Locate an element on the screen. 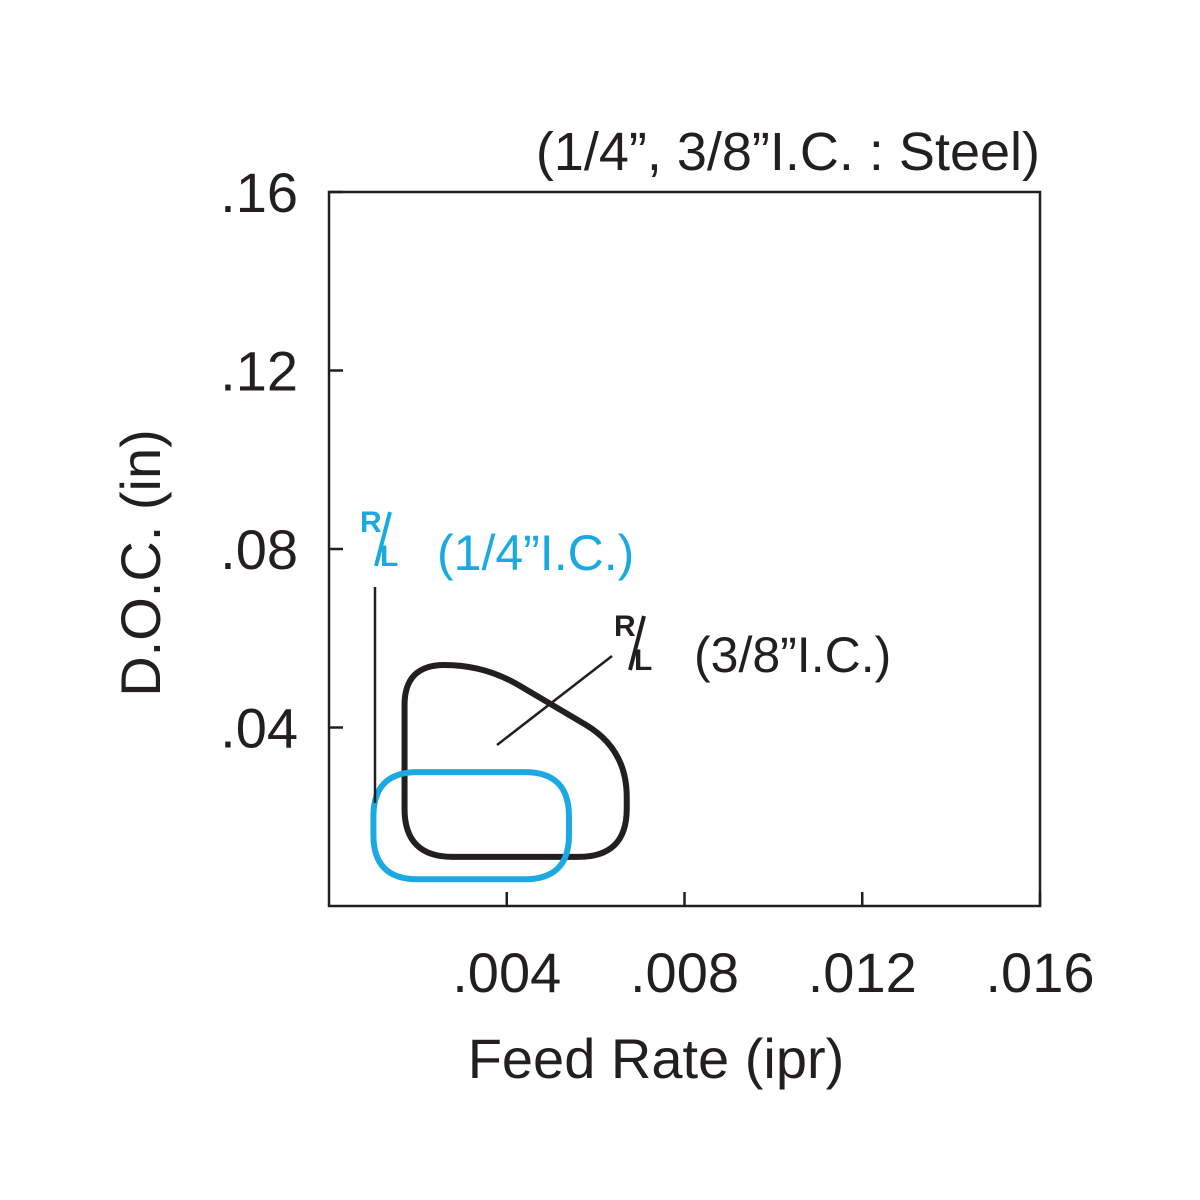 This screenshot has width=1200, height=1200. leader-line-3-8-ic is located at coordinates (554, 700).